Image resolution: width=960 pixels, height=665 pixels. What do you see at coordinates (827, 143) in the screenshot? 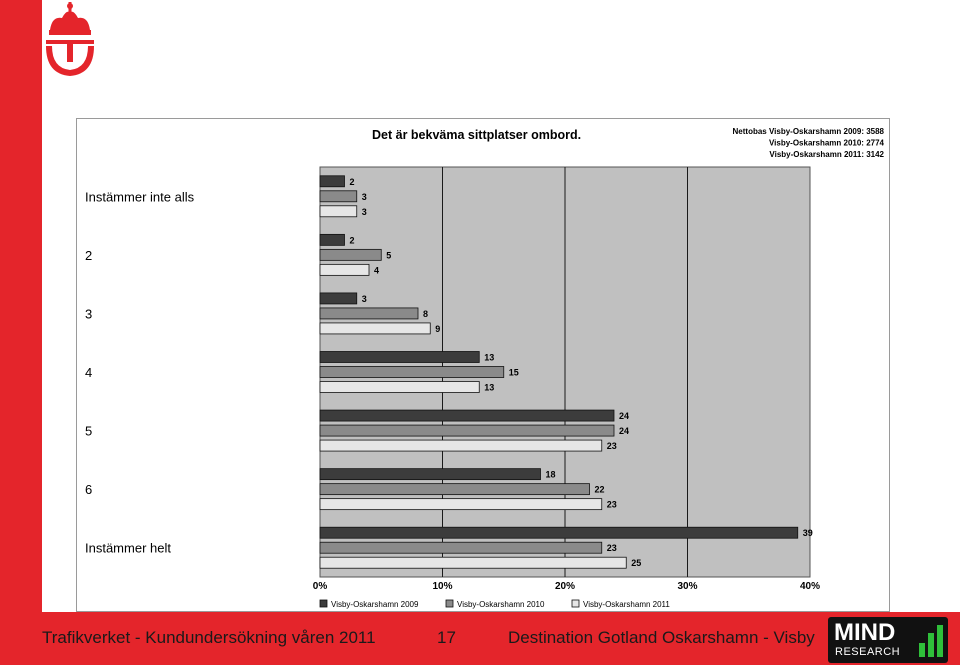
I see `nettobas-line: Visby-Oskarshamn 2010: 2774` at bounding box center [827, 143].